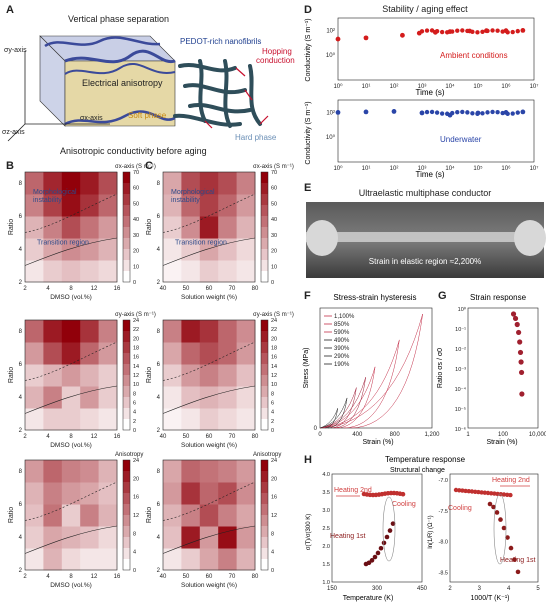 Image resolution: width=546 pixels, height=603 pixels. I want to click on d-top-xlabel: Time (s), so click(429, 92).